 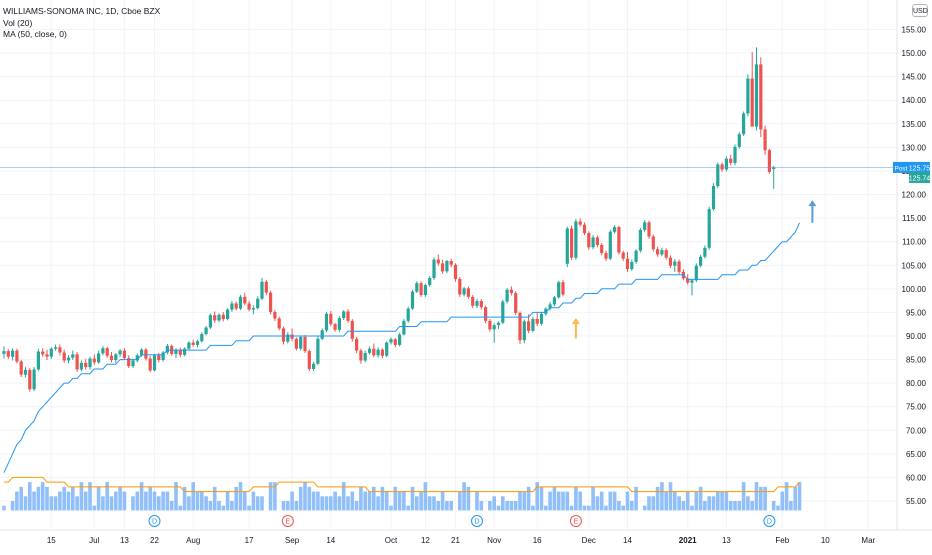 What do you see at coordinates (35, 34) in the screenshot?
I see `ma-indicator-label: MA (50, close, 0)` at bounding box center [35, 34].